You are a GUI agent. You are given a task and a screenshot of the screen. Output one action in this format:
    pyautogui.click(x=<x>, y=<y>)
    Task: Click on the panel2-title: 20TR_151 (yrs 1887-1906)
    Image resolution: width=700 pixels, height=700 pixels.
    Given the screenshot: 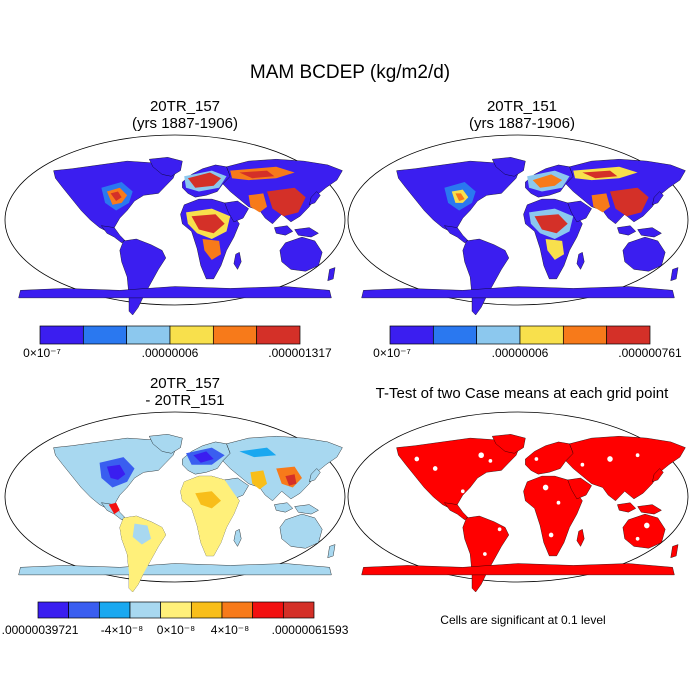 What is the action you would take?
    pyautogui.click(x=522, y=115)
    